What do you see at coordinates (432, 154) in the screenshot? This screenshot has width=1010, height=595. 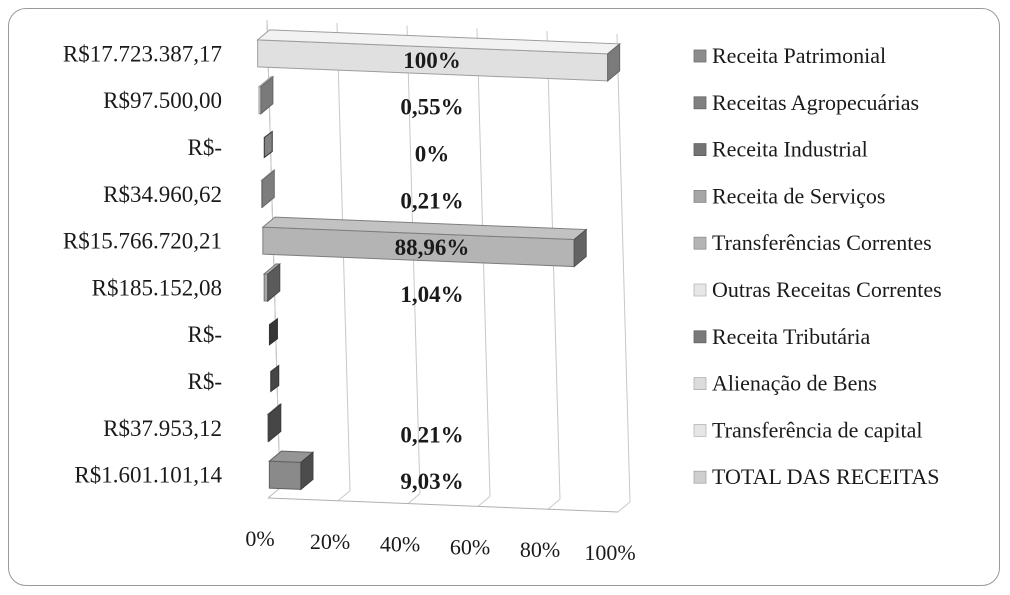 I see `data-label: 0%` at bounding box center [432, 154].